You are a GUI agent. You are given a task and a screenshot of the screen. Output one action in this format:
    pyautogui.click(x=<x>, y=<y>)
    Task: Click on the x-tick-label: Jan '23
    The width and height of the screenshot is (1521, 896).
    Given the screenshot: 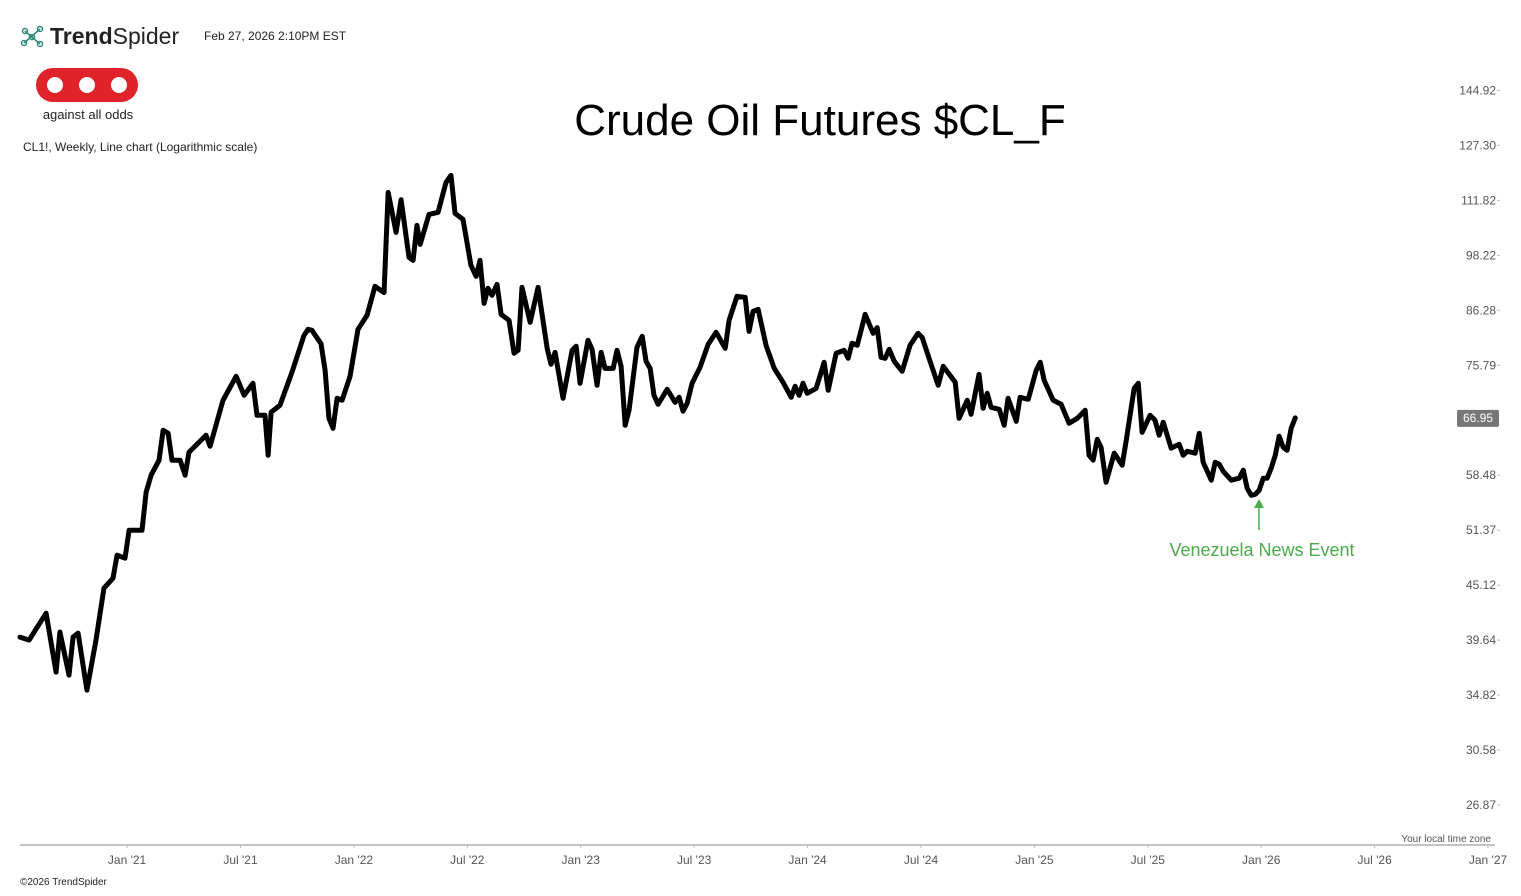 What is the action you would take?
    pyautogui.click(x=581, y=860)
    